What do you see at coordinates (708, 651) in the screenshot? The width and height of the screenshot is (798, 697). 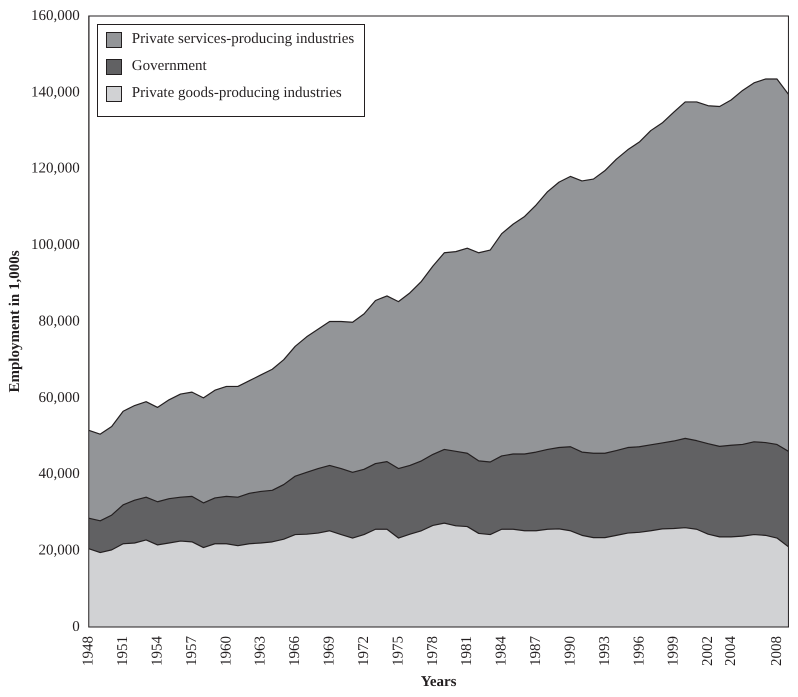 I see `x-tick-label: 2002` at bounding box center [708, 651].